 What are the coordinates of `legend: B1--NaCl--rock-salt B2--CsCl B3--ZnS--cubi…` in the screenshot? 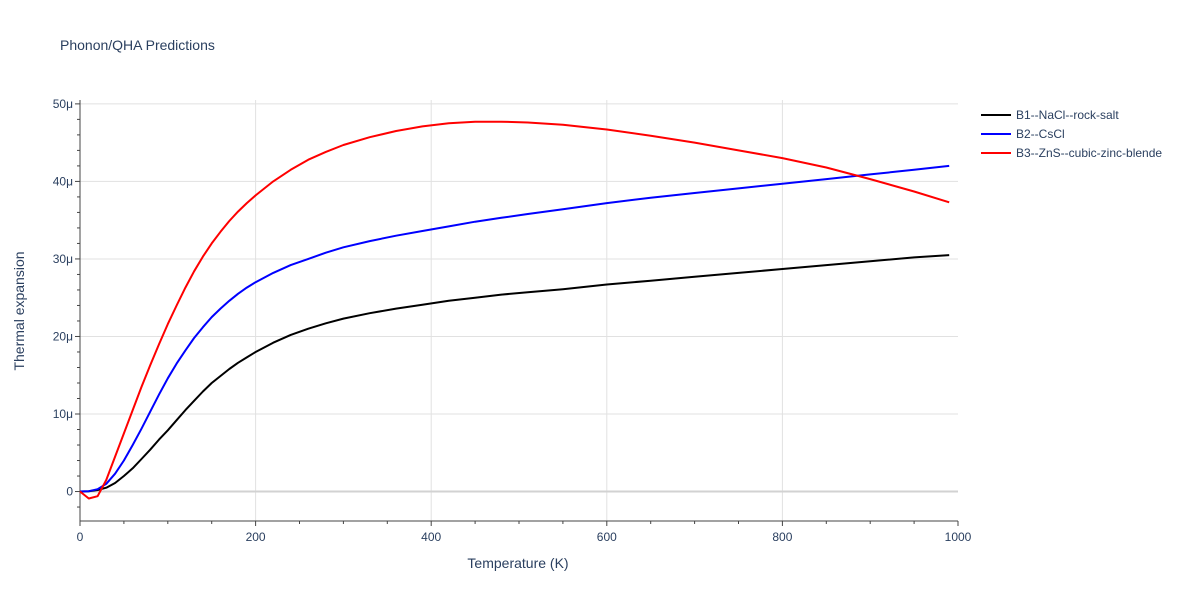 It's located at (1071, 134).